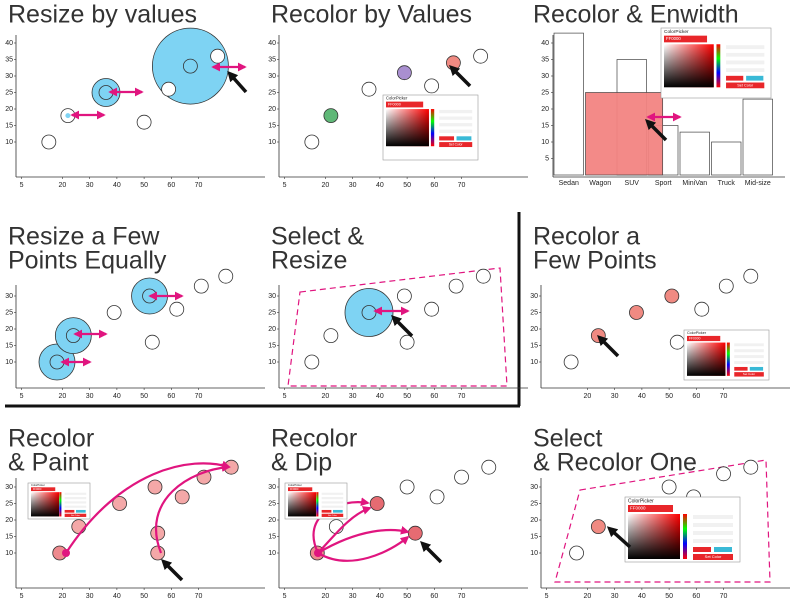 This screenshot has width=800, height=600. I want to click on panel-title: Recolor, so click(314, 439).